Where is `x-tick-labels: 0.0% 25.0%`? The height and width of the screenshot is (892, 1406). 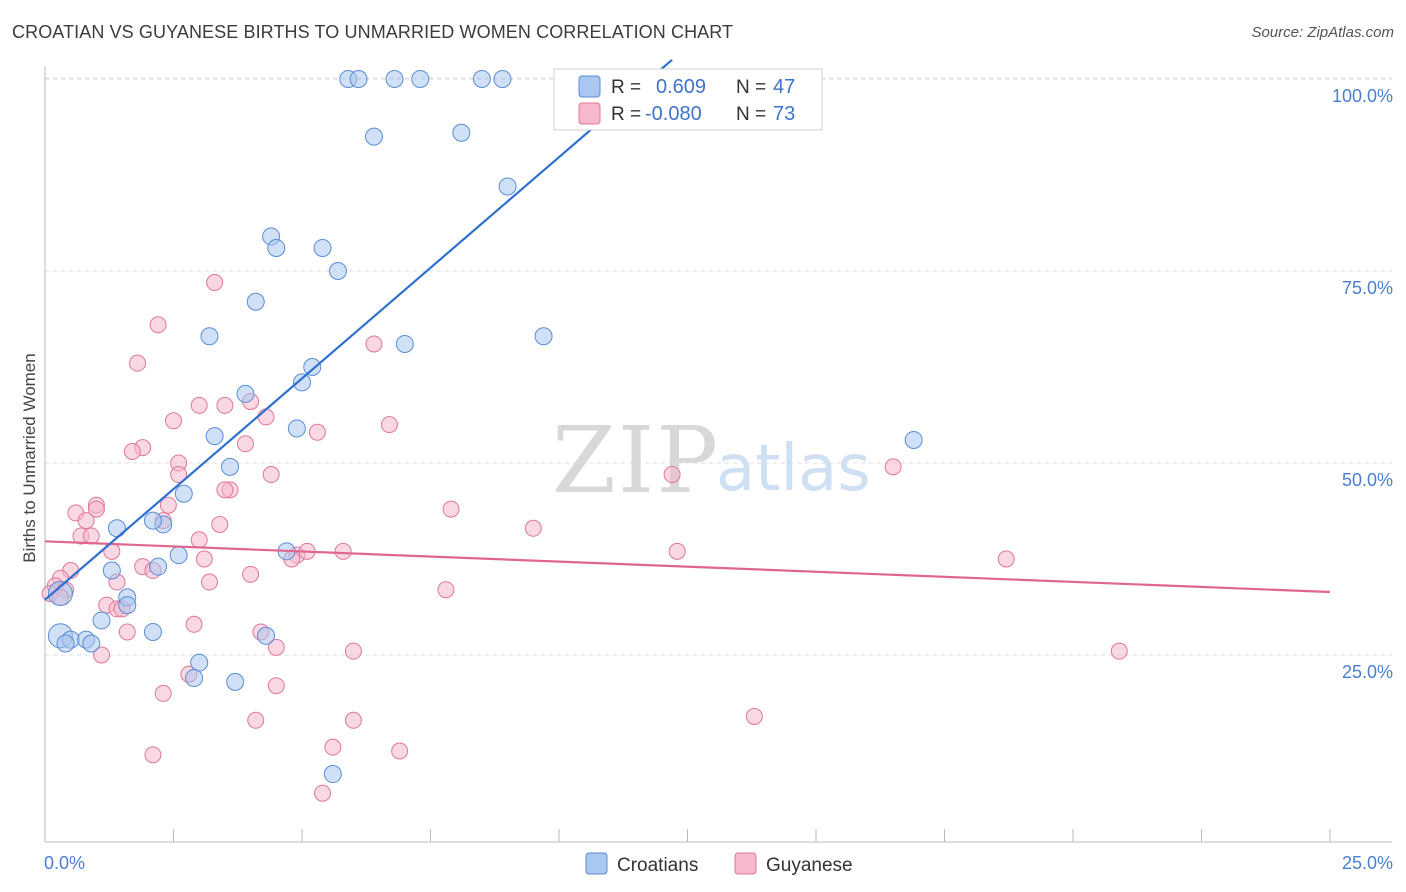
x-tick-labels: 0.0% 25.0% is located at coordinates (718, 863).